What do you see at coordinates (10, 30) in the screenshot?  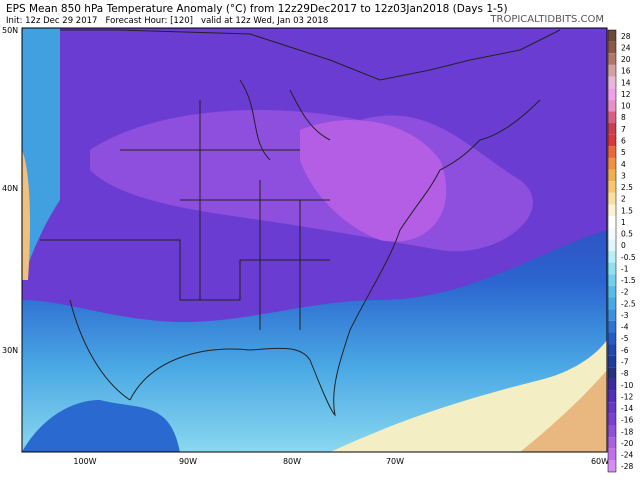 I see `lat-label: 50N` at bounding box center [10, 30].